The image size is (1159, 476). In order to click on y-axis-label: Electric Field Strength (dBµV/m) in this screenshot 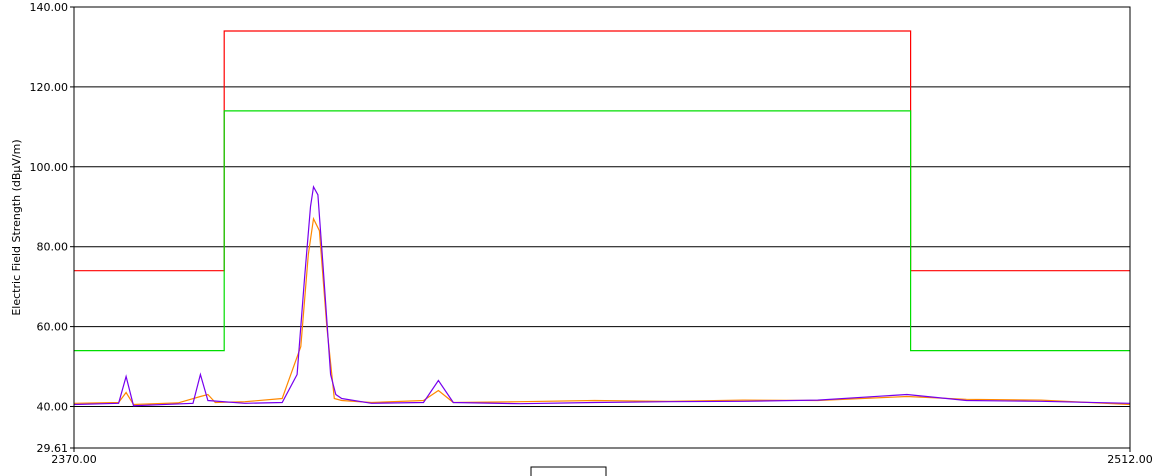, I will do `click(16, 227)`.